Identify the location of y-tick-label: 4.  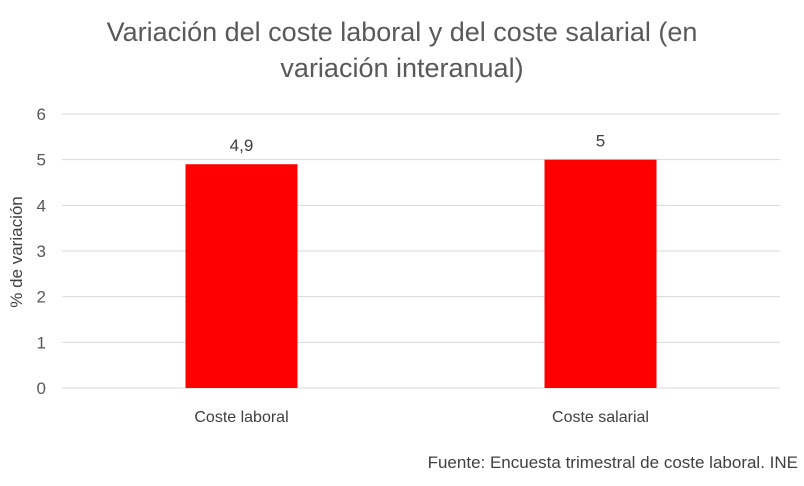
(41, 205).